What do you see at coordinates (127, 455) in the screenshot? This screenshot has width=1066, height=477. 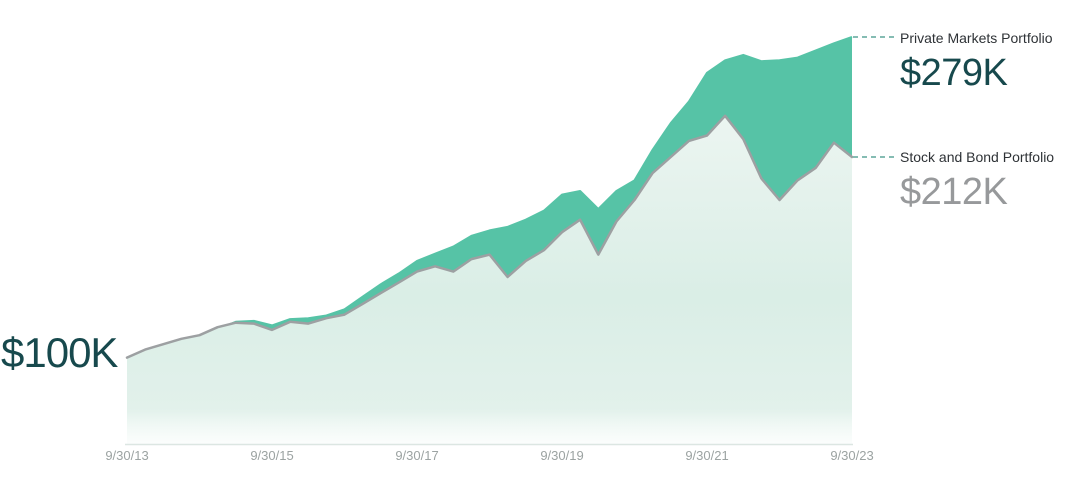 I see `x-axis-label: 9/30/13` at bounding box center [127, 455].